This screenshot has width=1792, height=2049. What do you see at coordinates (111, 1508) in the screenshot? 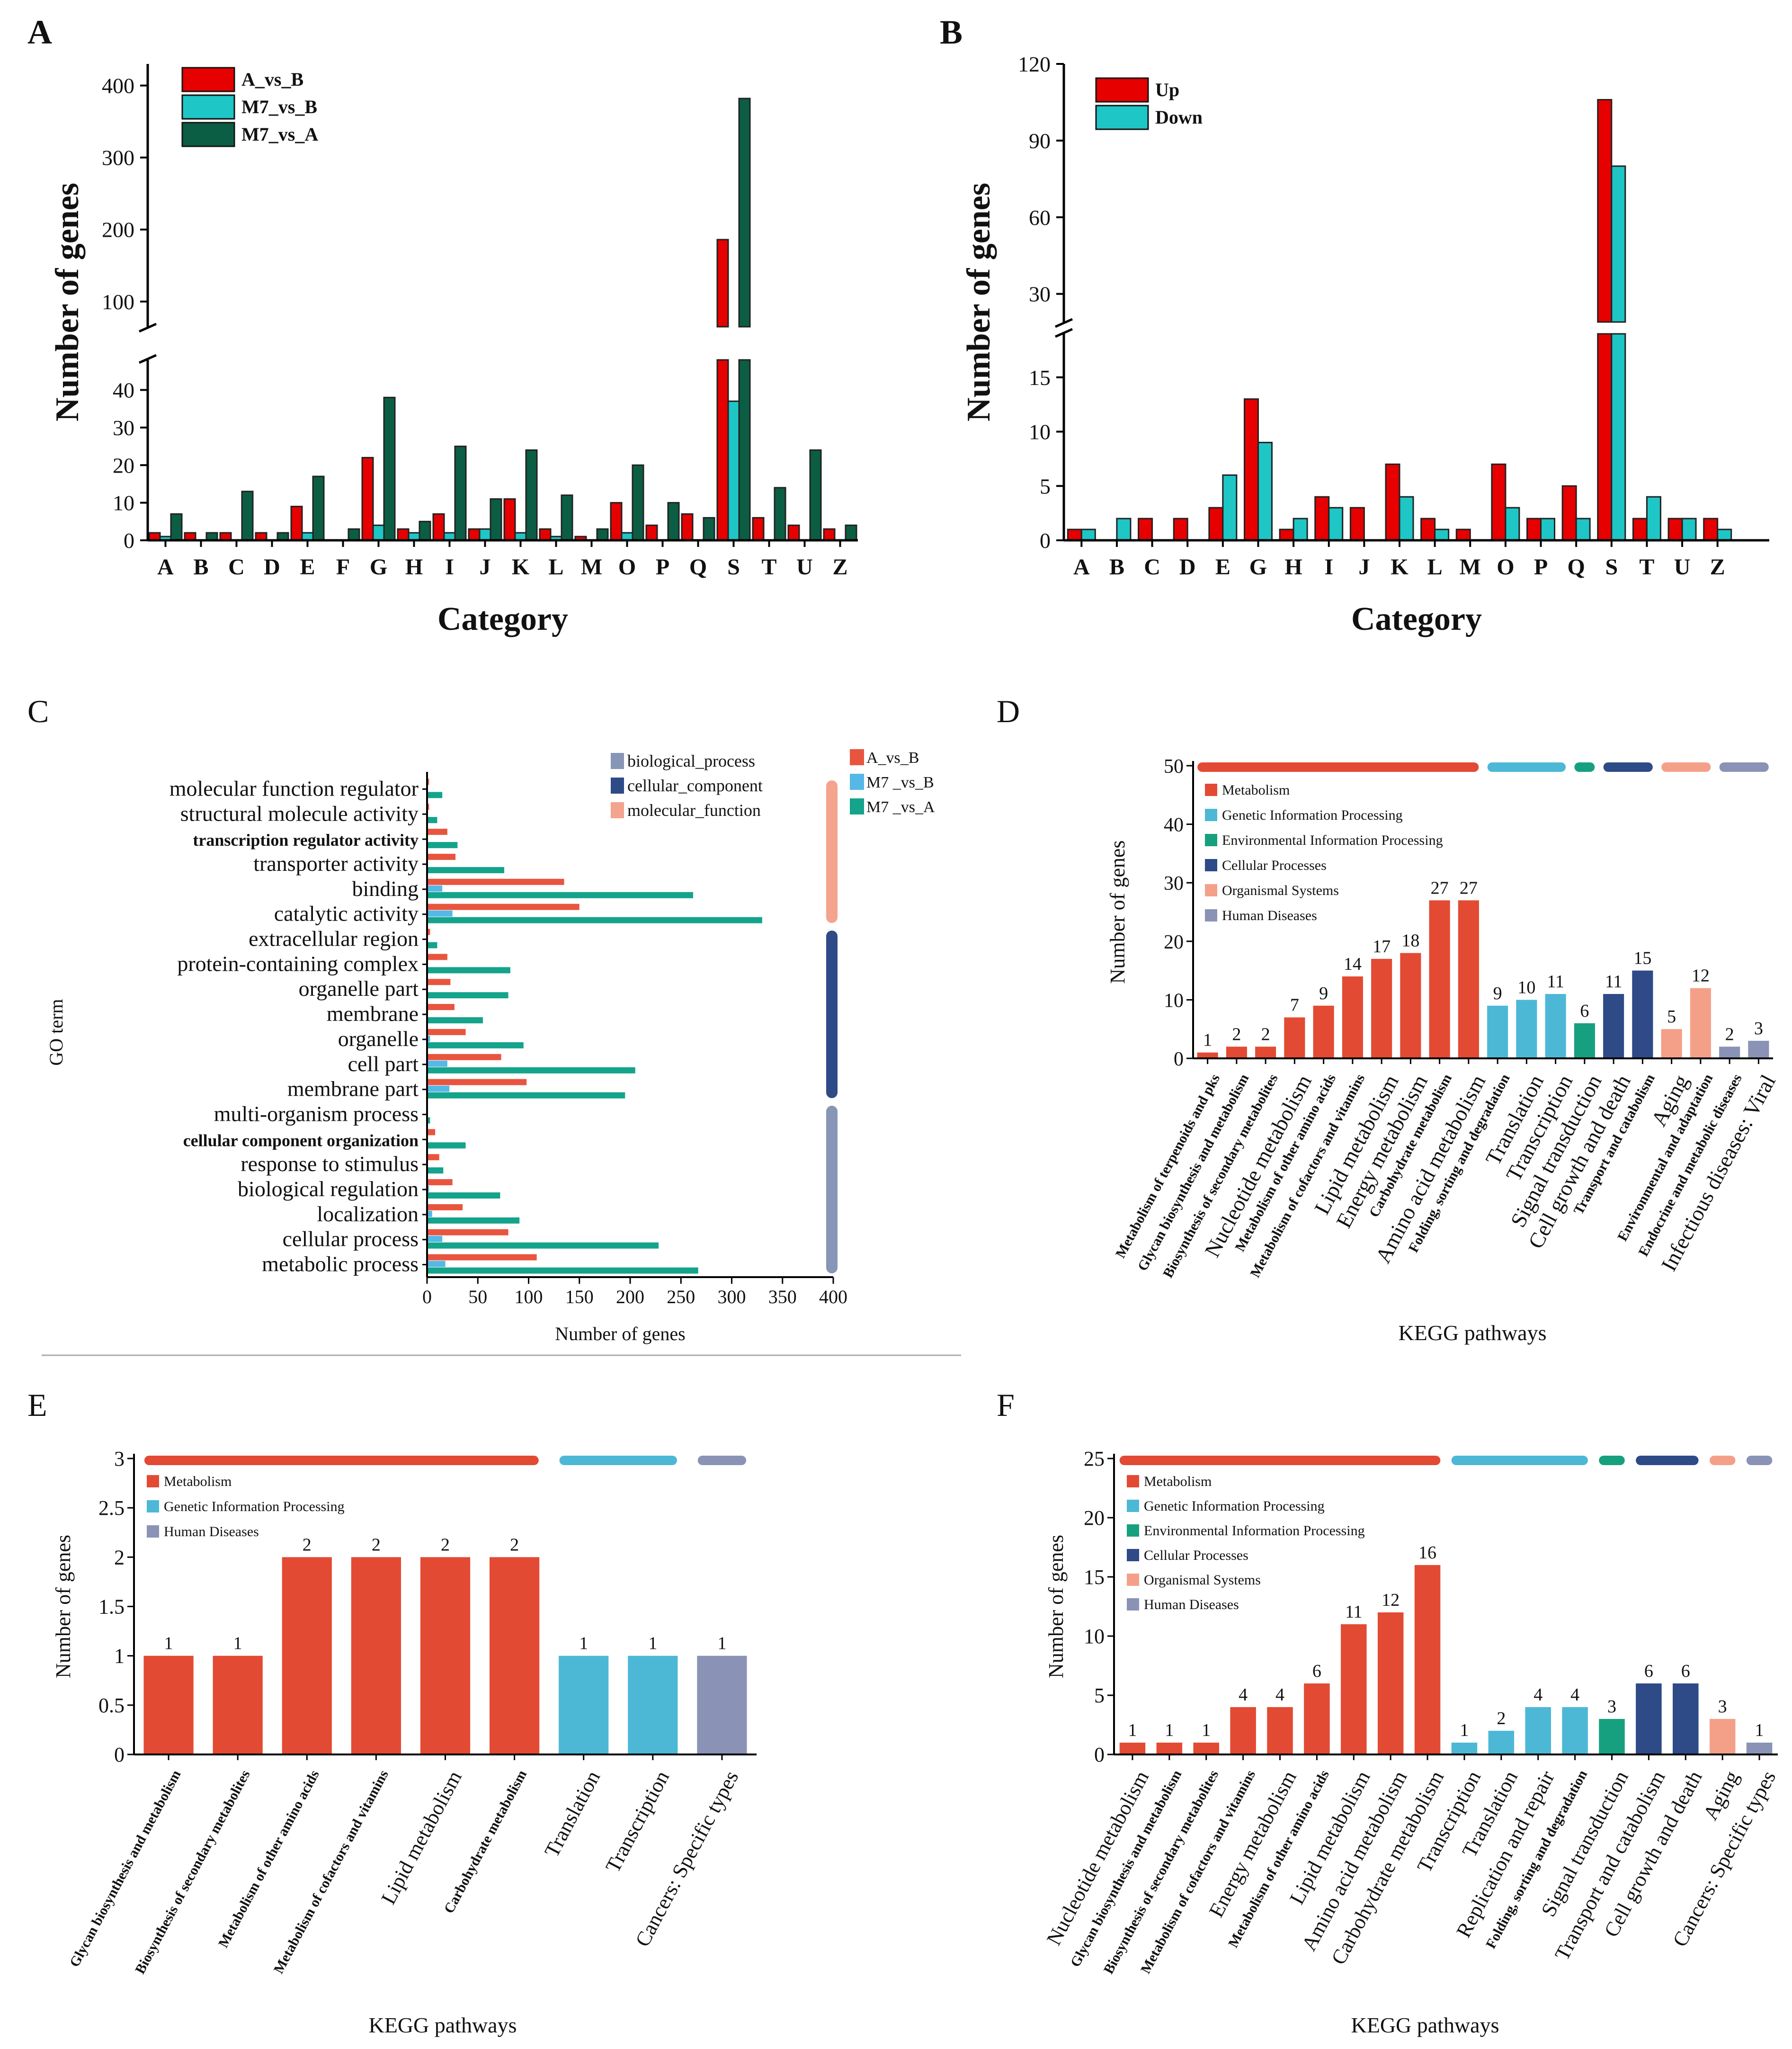
I see `y-tick-label: 2.5` at bounding box center [111, 1508].